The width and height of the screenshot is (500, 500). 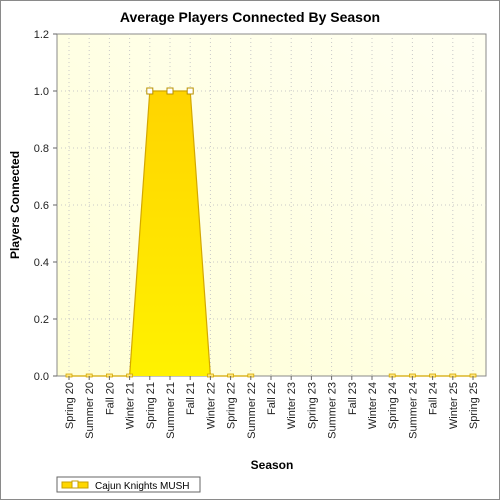 I want to click on x-tick-label: Winter 23, so click(x=292, y=405).